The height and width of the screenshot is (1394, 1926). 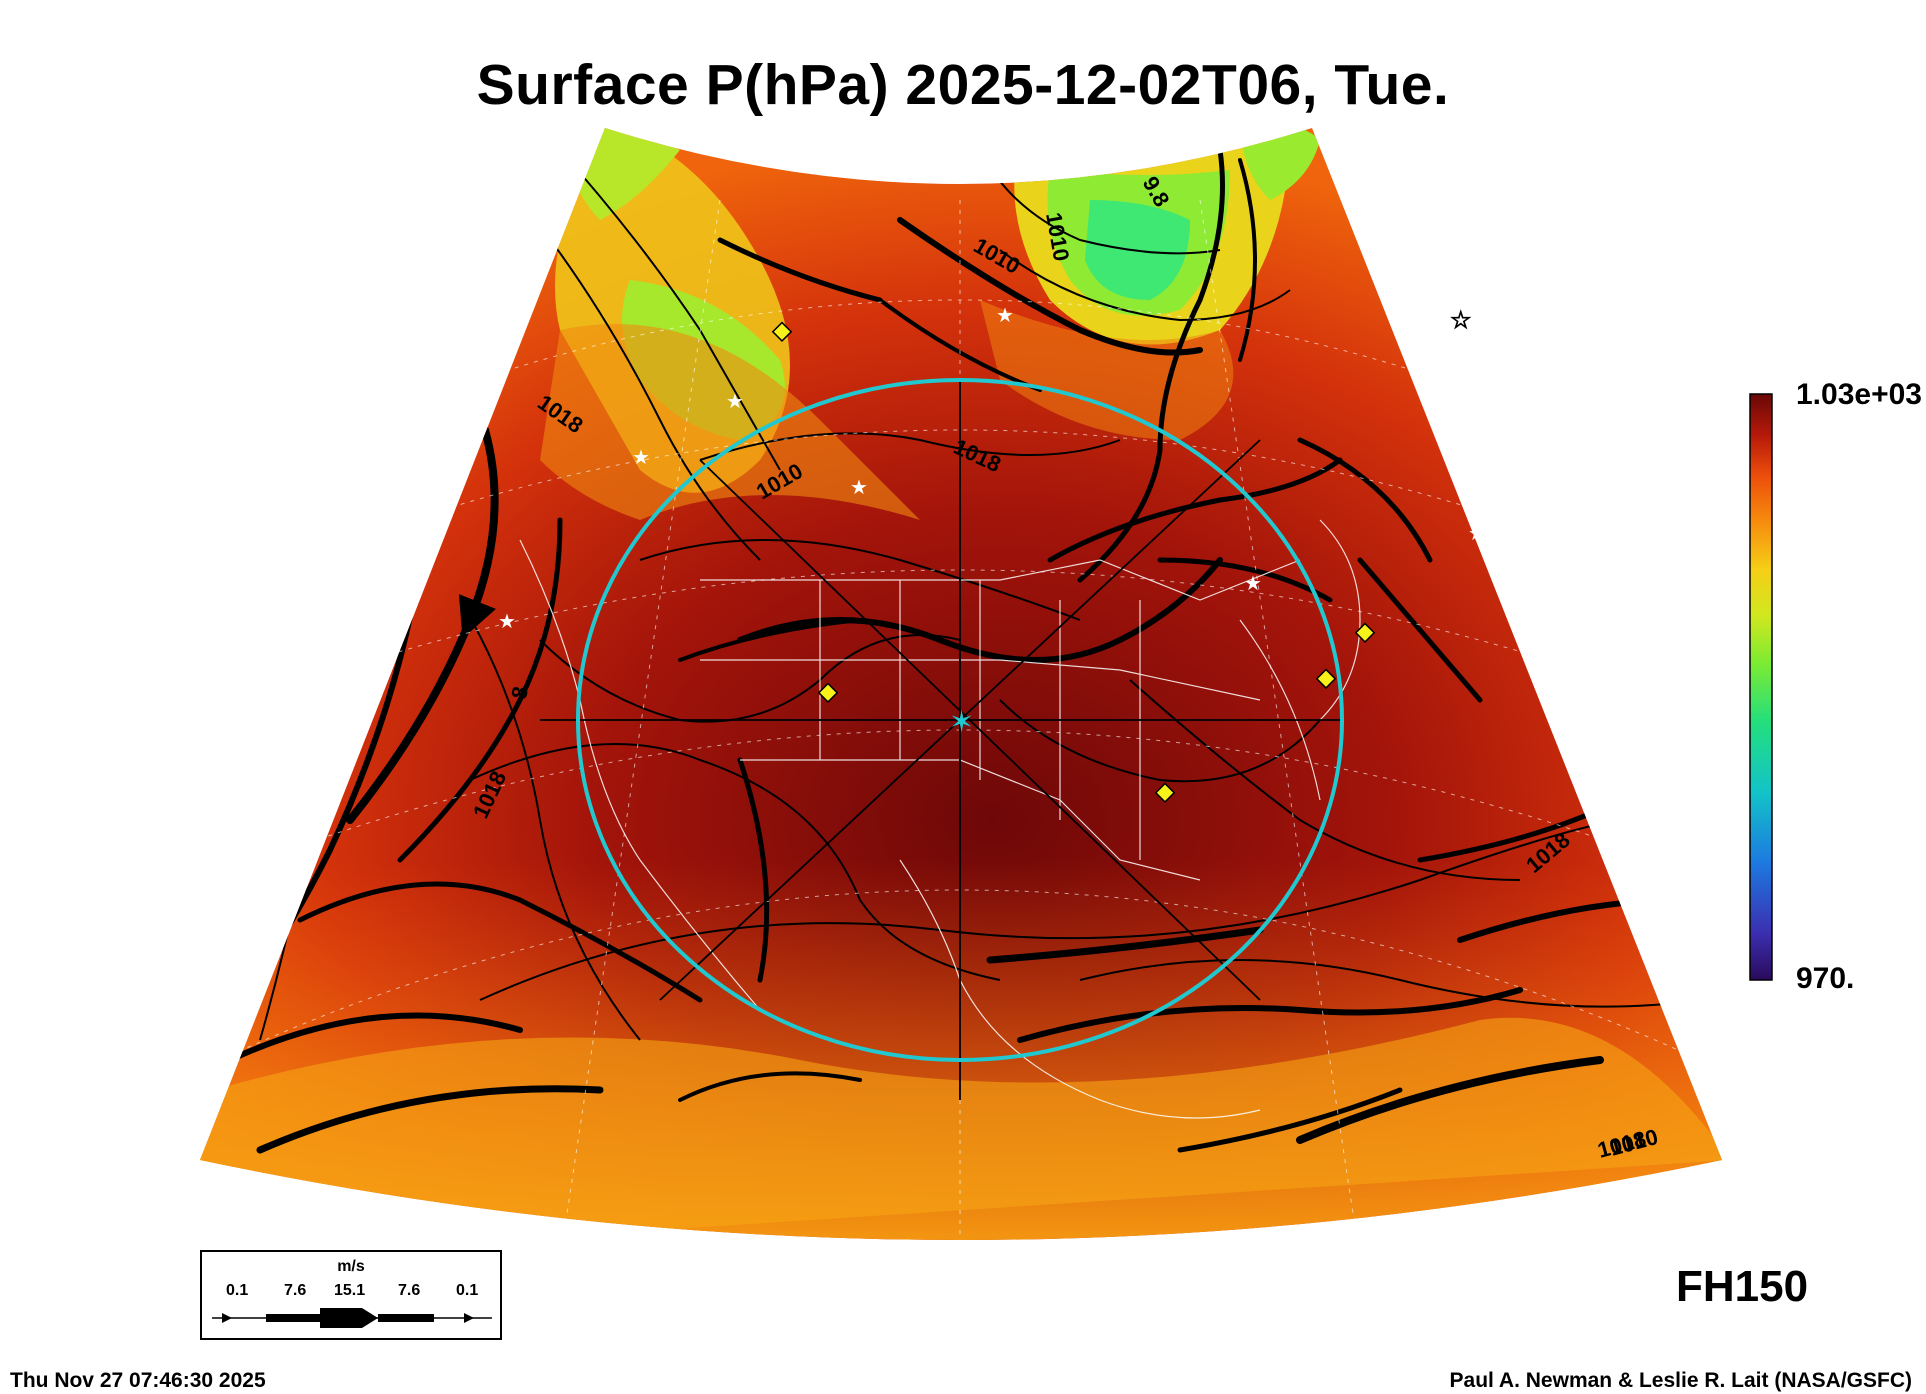 I want to click on footer-timestamp: Thu Nov 27 07:46:30 2025, so click(x=138, y=1380).